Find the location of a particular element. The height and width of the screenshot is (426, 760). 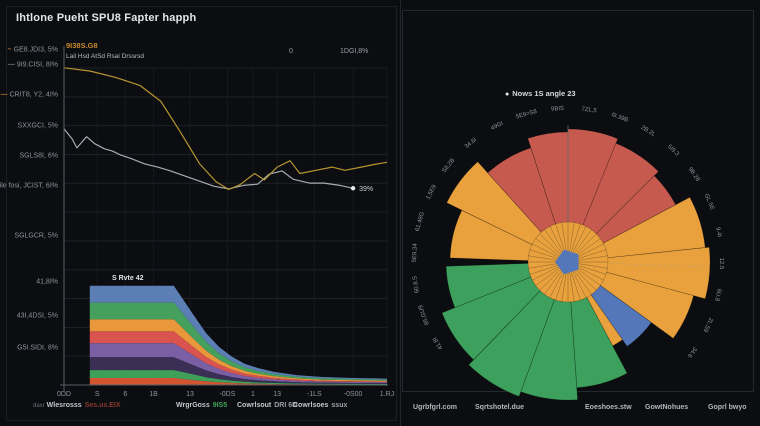

rose-ring-label: 49GI is located at coordinates (497, 126).